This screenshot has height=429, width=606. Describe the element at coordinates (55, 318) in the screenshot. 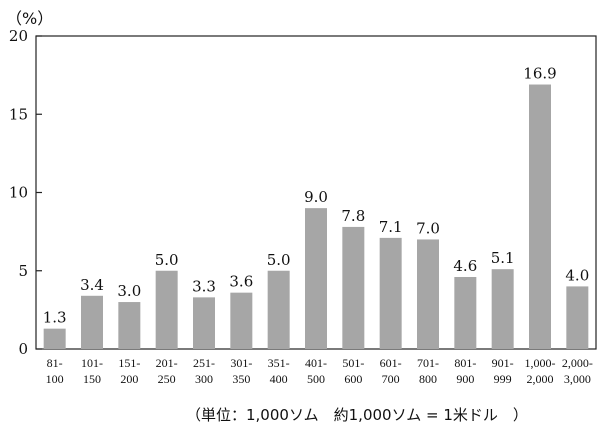

I see `value-label: 1.3` at that location.